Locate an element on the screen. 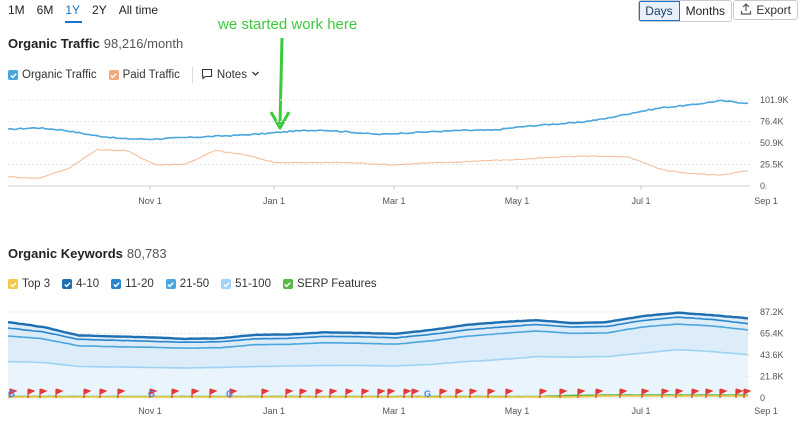 This screenshot has width=800, height=424. legend-paid-label: Paid Traffic is located at coordinates (151, 75).